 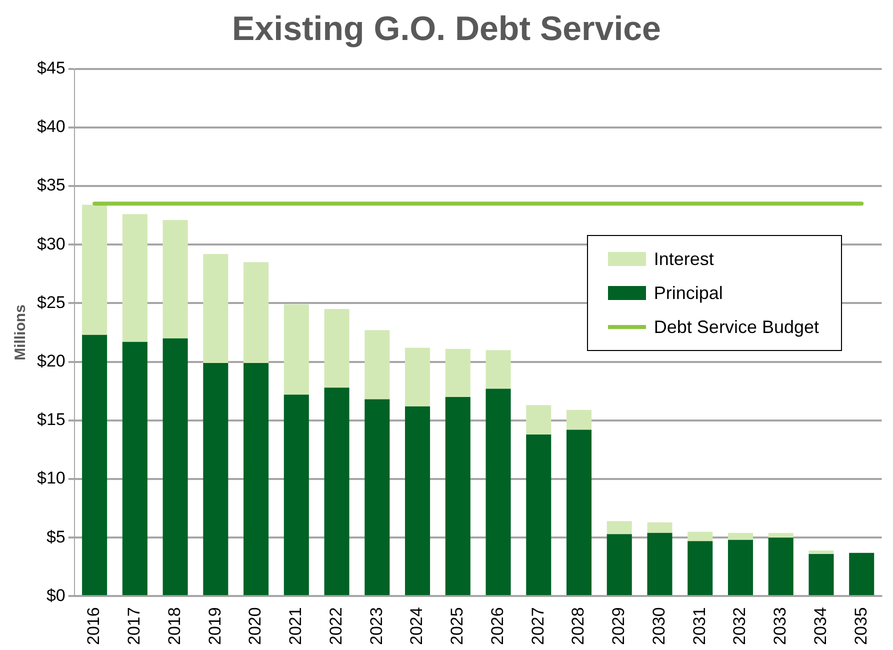 I want to click on x-tick-label: 2022, so click(x=336, y=626).